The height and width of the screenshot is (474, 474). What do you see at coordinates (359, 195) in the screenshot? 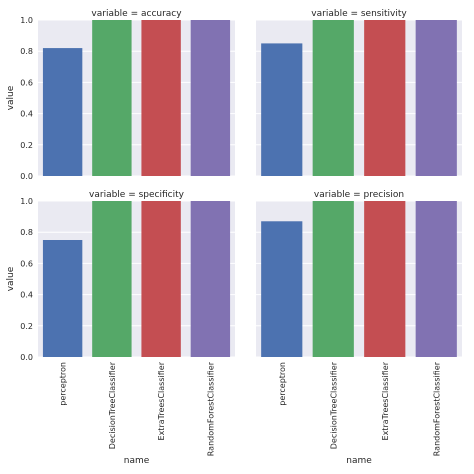
I see `facet-title: variable = precision` at bounding box center [359, 195].